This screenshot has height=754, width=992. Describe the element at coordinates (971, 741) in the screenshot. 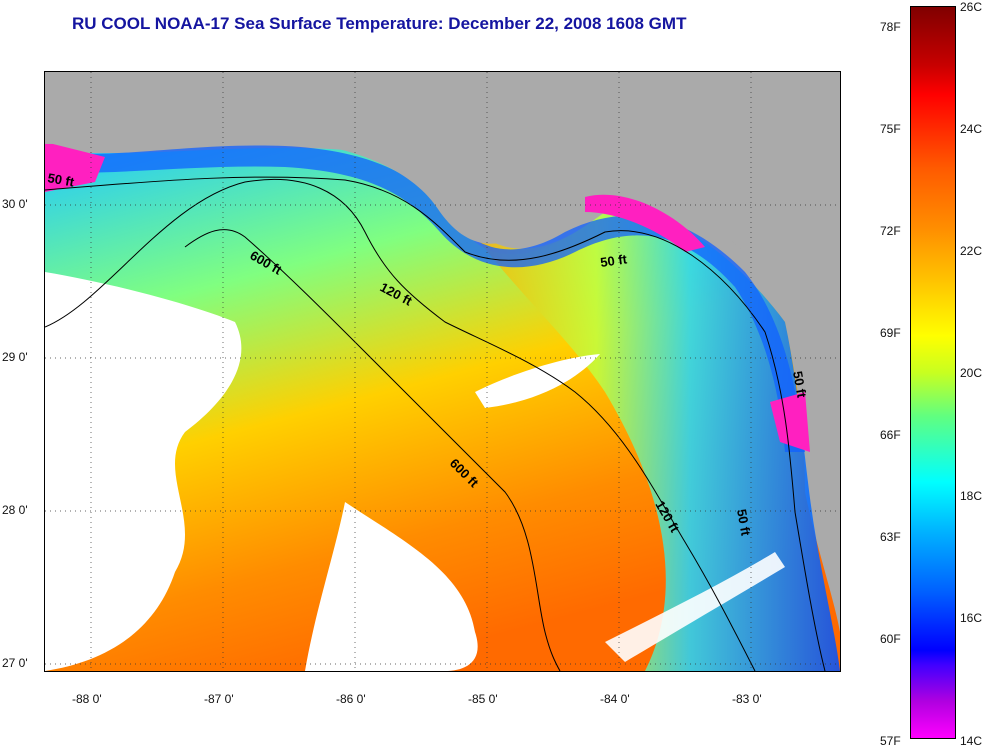

I see `colorbar-celsius-label: 14C` at that location.